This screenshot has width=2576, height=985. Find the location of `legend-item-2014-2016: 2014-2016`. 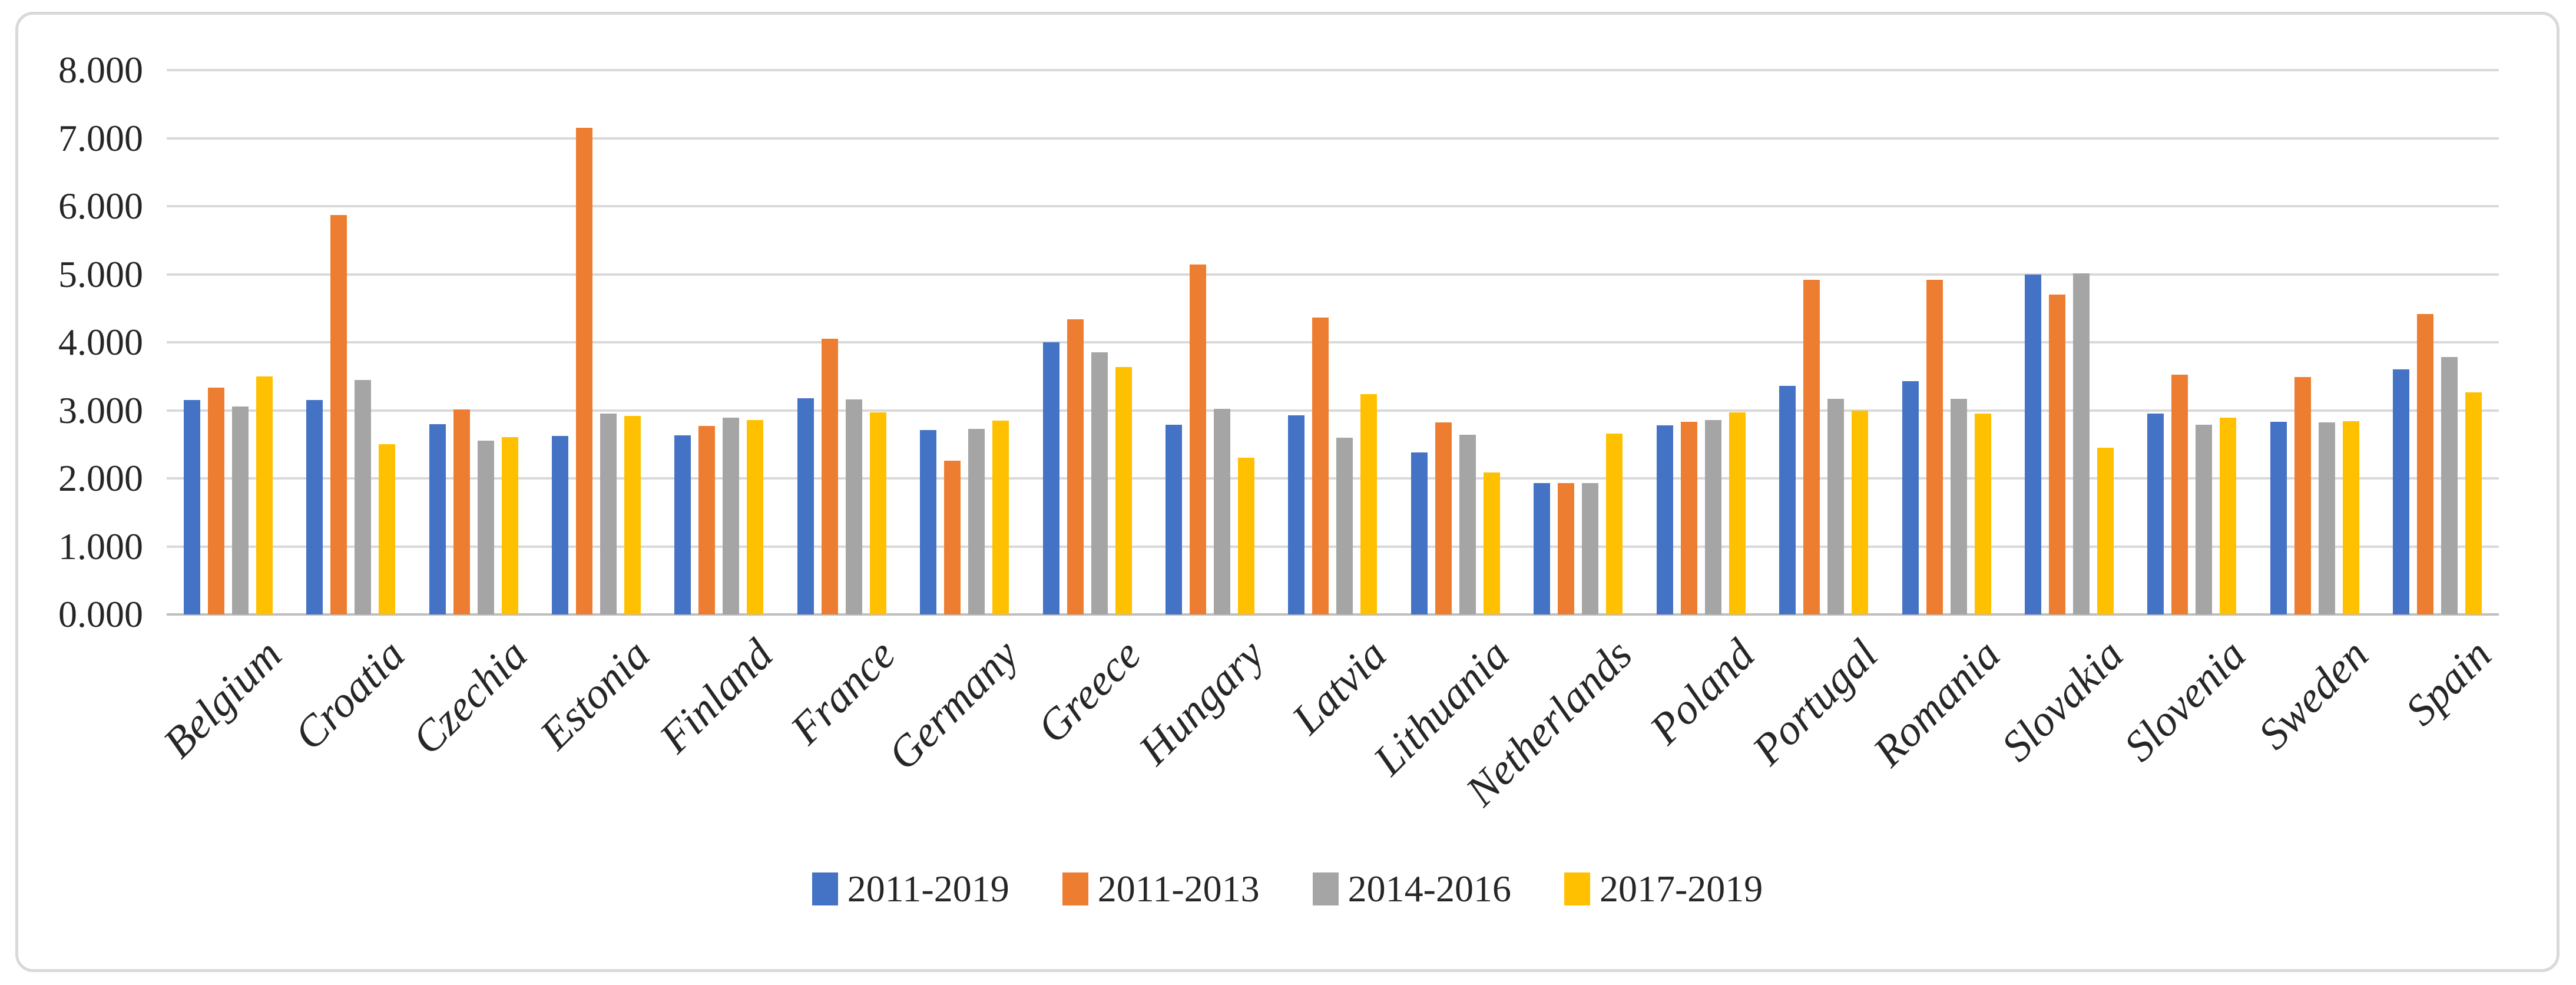

legend-item-2014-2016: 2014-2016 is located at coordinates (1411, 889).